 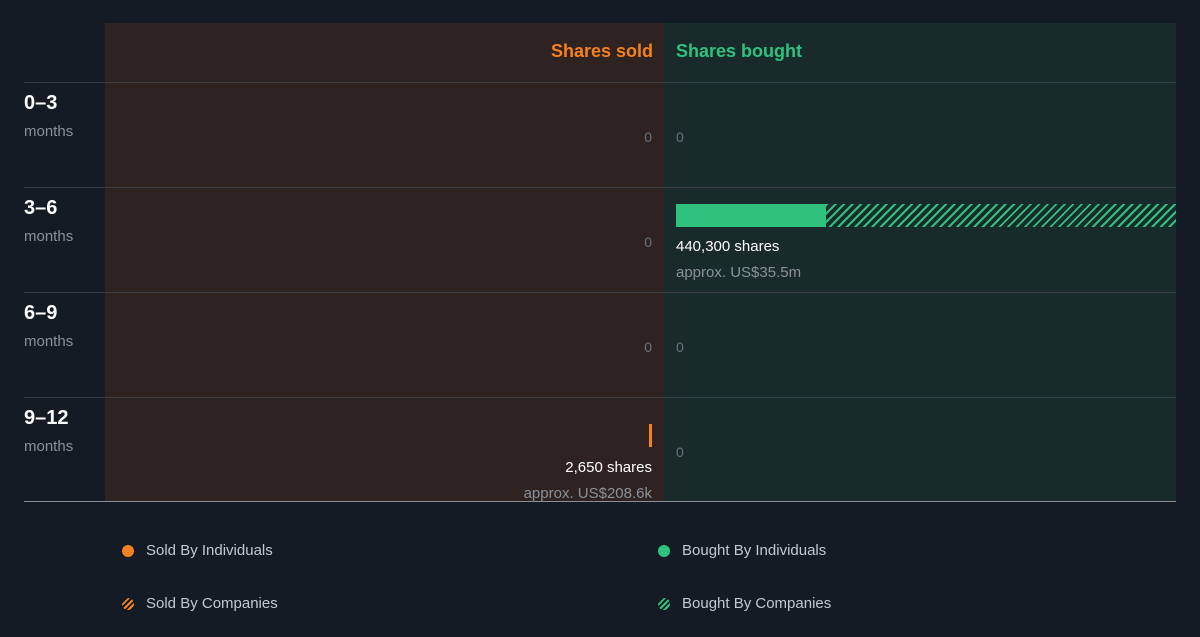 I want to click on legend-label: Sold By Companies, so click(x=212, y=603).